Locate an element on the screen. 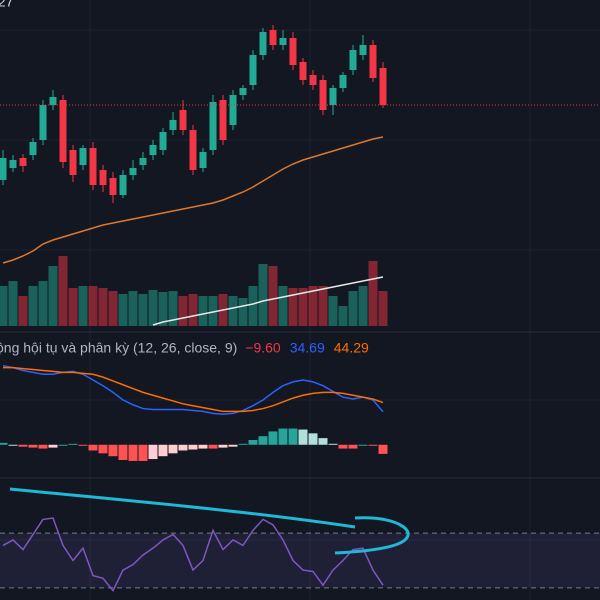 The width and height of the screenshot is (600, 600). drawing-curve is located at coordinates (372, 535).